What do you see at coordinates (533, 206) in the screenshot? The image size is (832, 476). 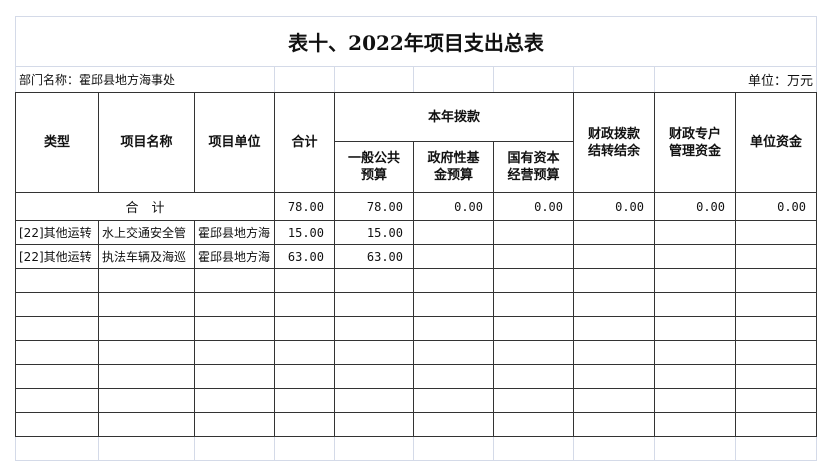 I see `total-state-capital: 0.00` at bounding box center [533, 206].